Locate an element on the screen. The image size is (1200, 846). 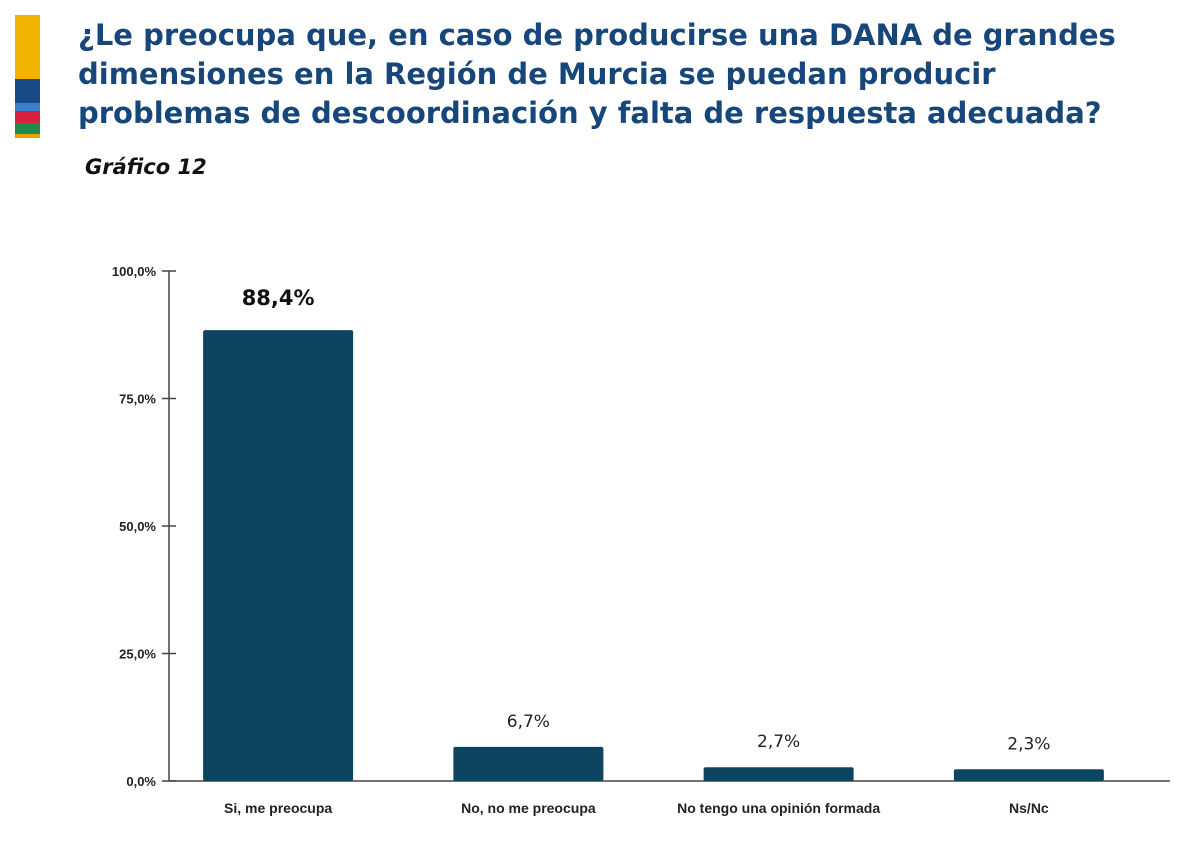
y-tick-label: 75,0% is located at coordinates (137, 399).